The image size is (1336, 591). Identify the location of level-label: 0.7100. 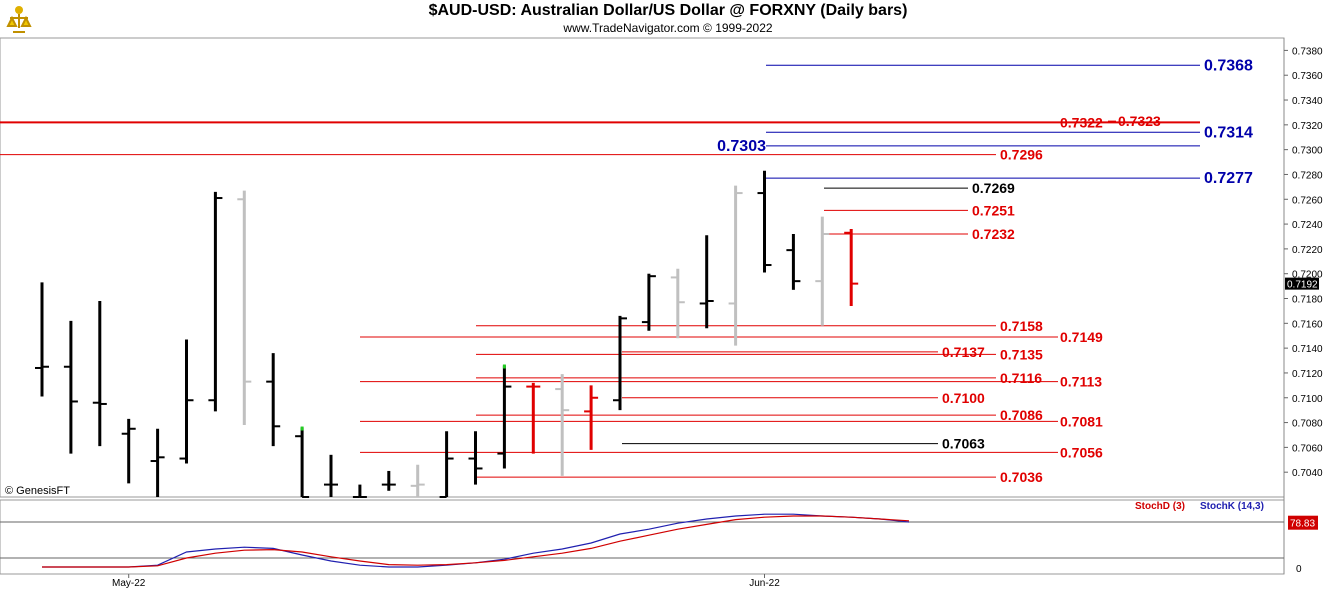
(963, 398).